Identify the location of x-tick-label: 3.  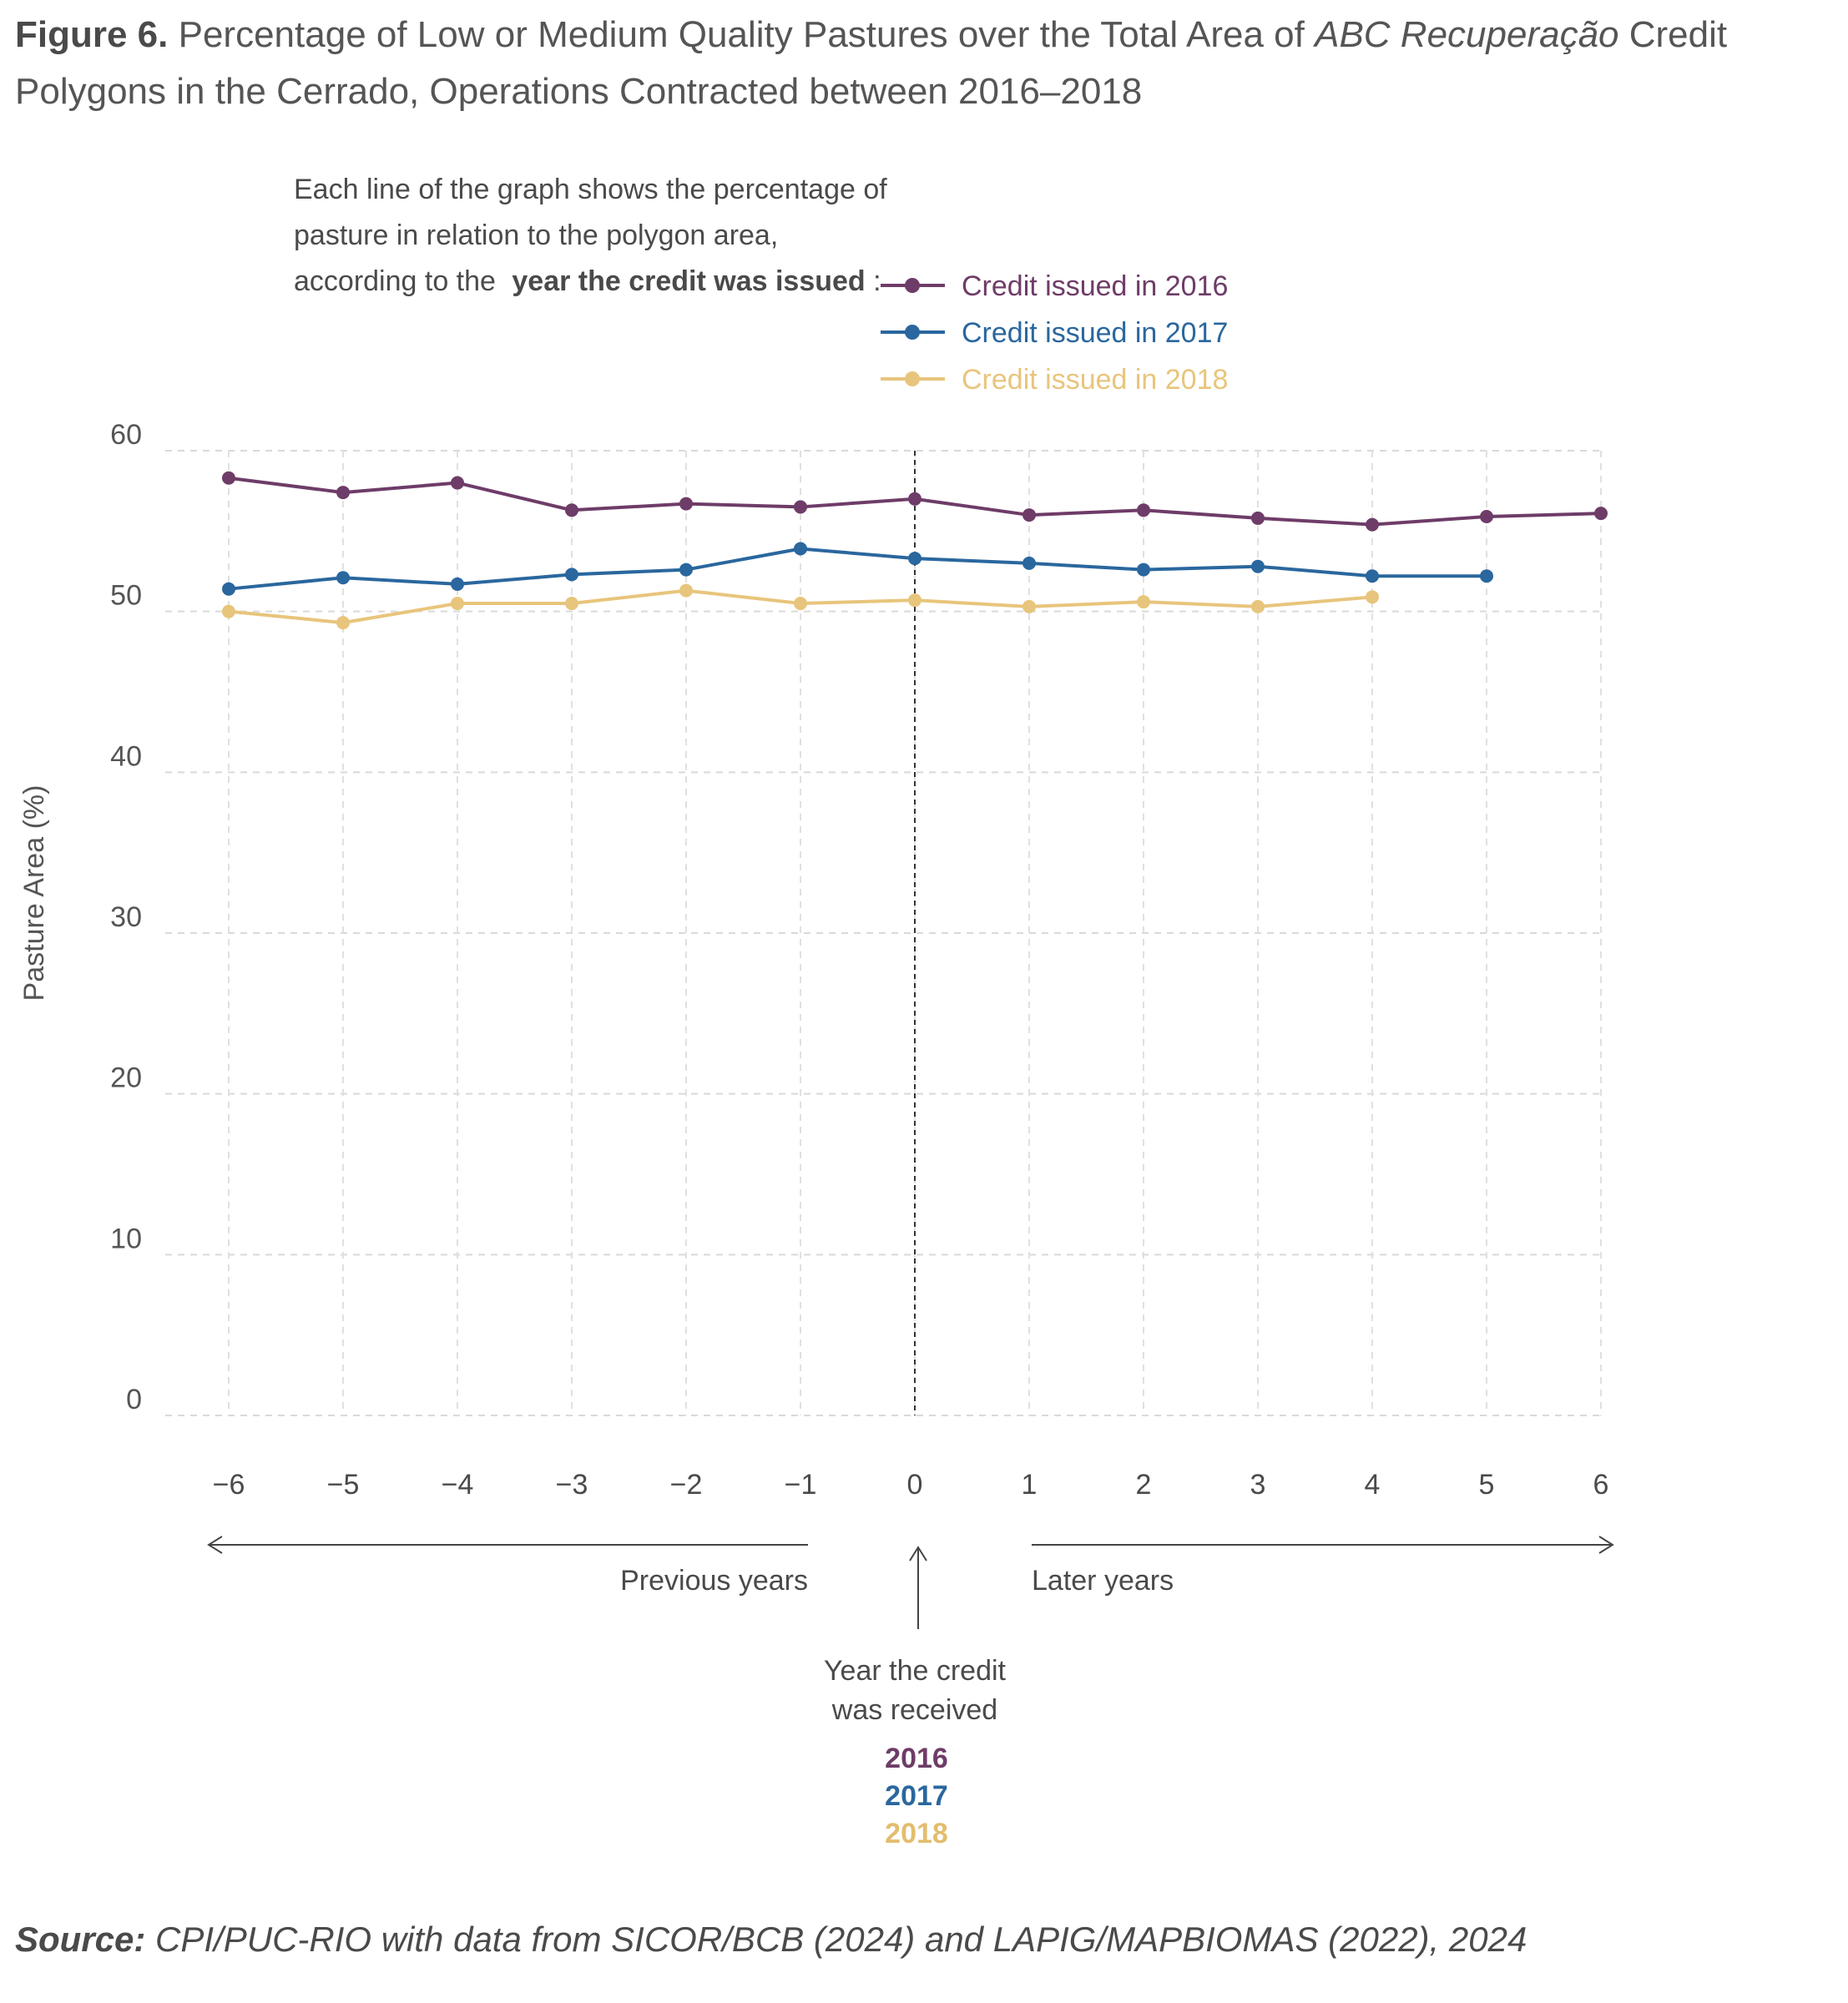
(1258, 1485).